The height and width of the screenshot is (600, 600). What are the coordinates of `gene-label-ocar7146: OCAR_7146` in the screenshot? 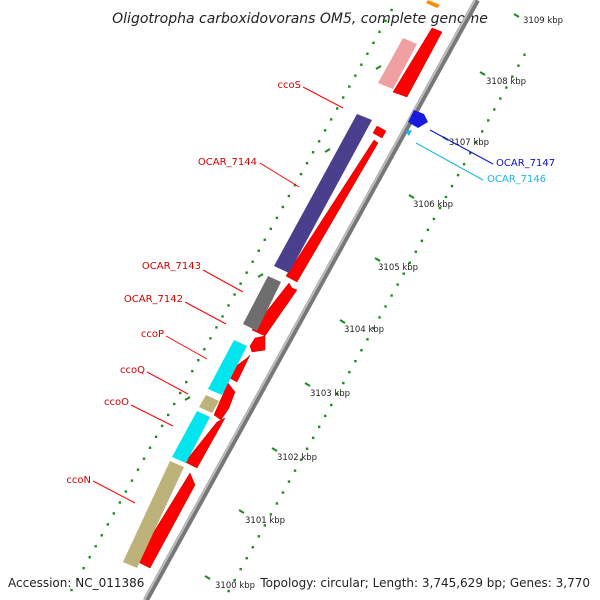 It's located at (516, 179).